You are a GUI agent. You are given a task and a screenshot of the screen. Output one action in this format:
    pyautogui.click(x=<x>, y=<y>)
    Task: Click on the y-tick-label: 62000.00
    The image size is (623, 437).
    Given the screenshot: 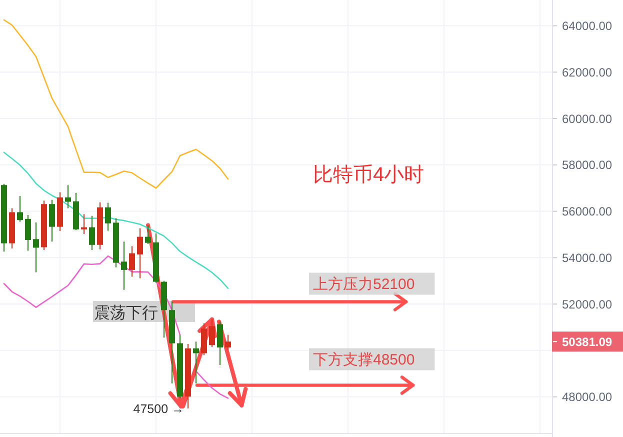 What is the action you would take?
    pyautogui.click(x=587, y=72)
    